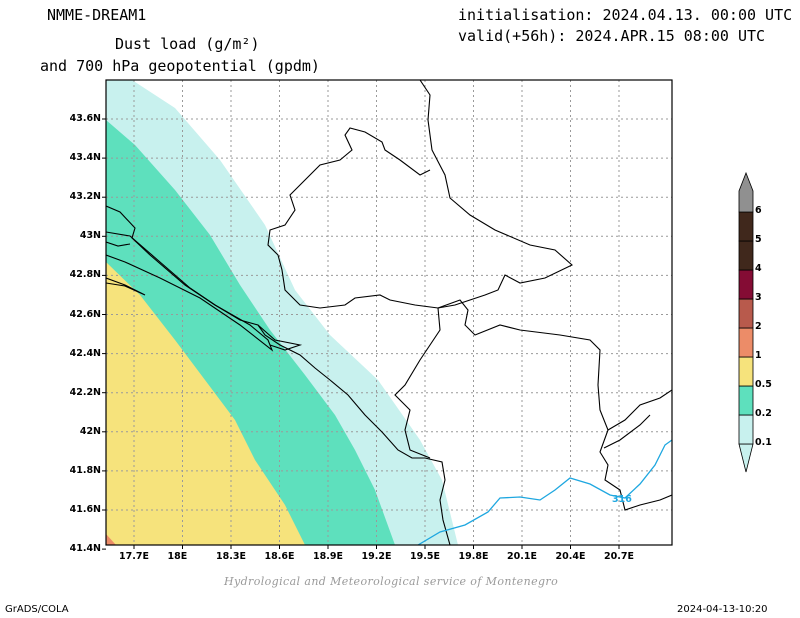 This screenshot has width=800, height=618. What do you see at coordinates (97, 15) in the screenshot?
I see `model-name: NMME-DREAM1` at bounding box center [97, 15].